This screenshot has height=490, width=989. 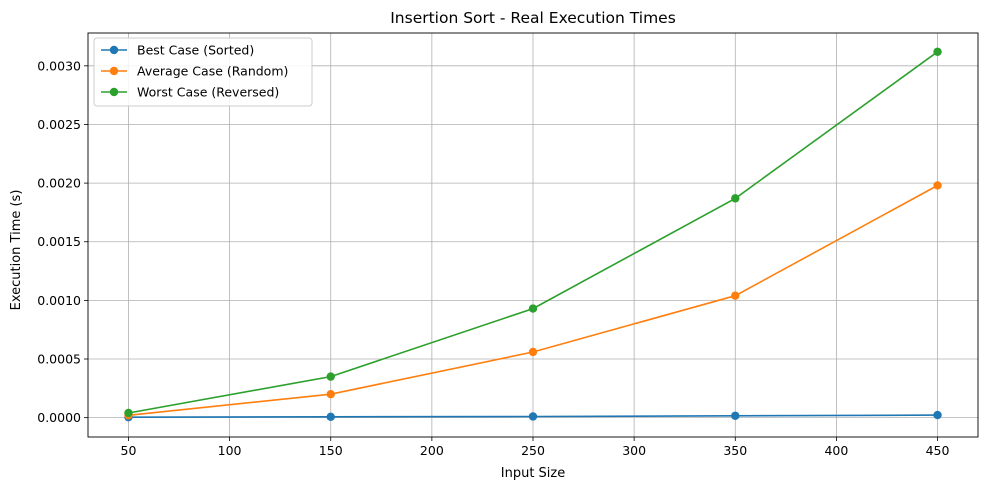 I want to click on x-tick-label: 450, so click(x=938, y=450).